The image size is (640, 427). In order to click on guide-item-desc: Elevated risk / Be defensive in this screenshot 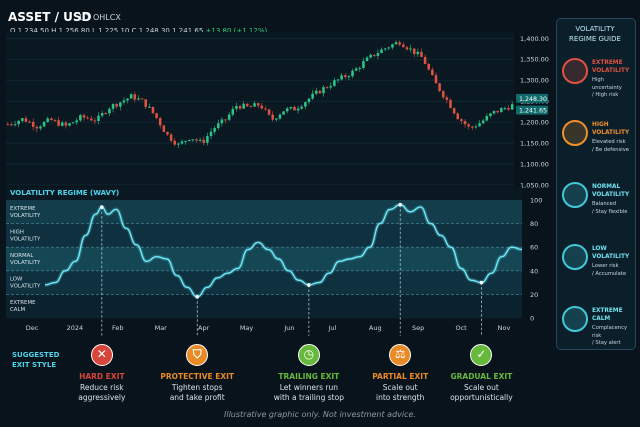, I will do `click(610, 146)`.